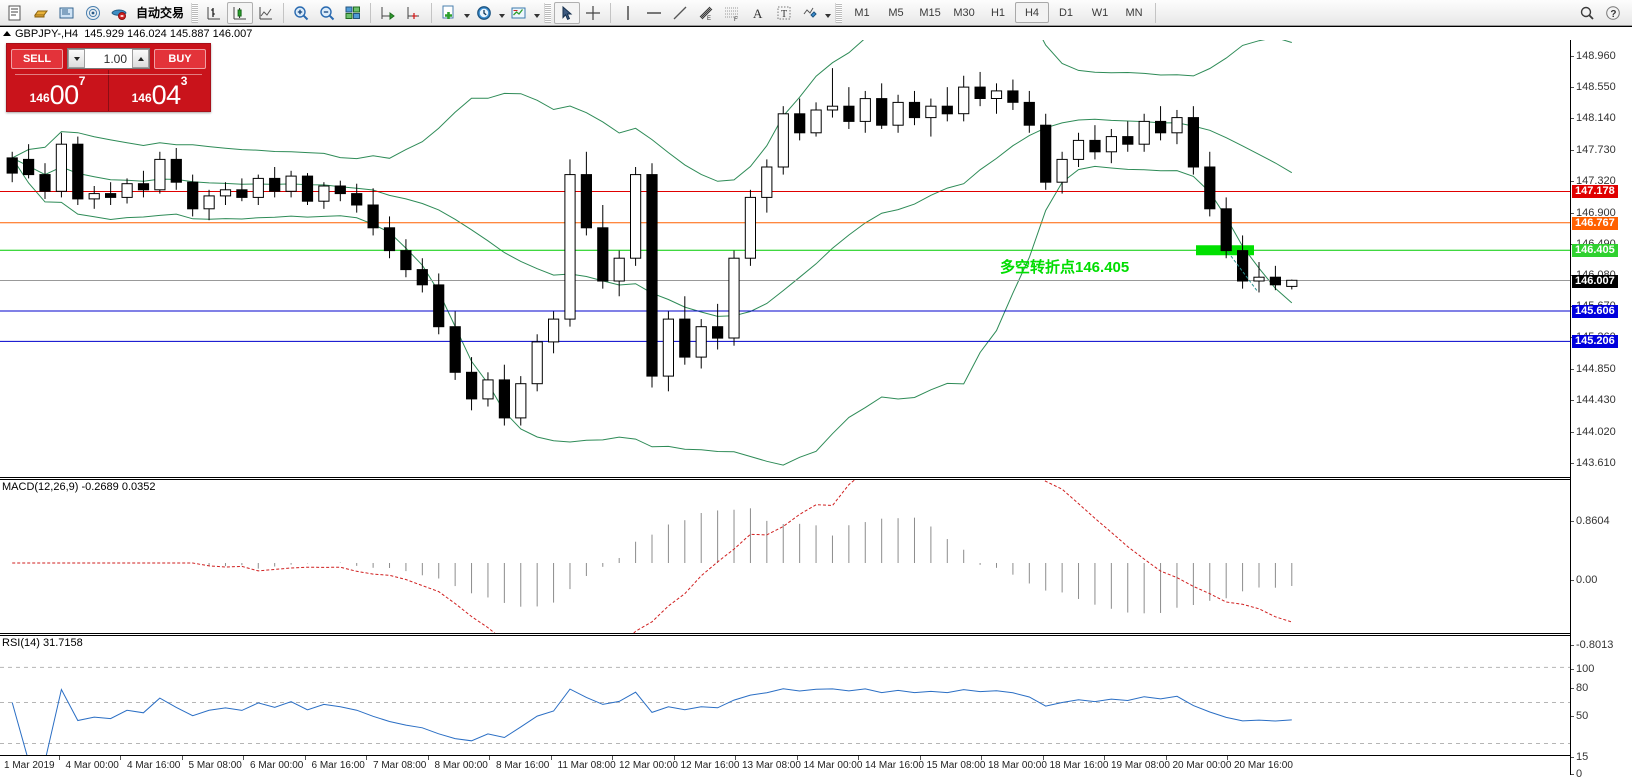 The width and height of the screenshot is (1632, 780). What do you see at coordinates (141, 98) in the screenshot?
I see `buy-price-whole: 146` at bounding box center [141, 98].